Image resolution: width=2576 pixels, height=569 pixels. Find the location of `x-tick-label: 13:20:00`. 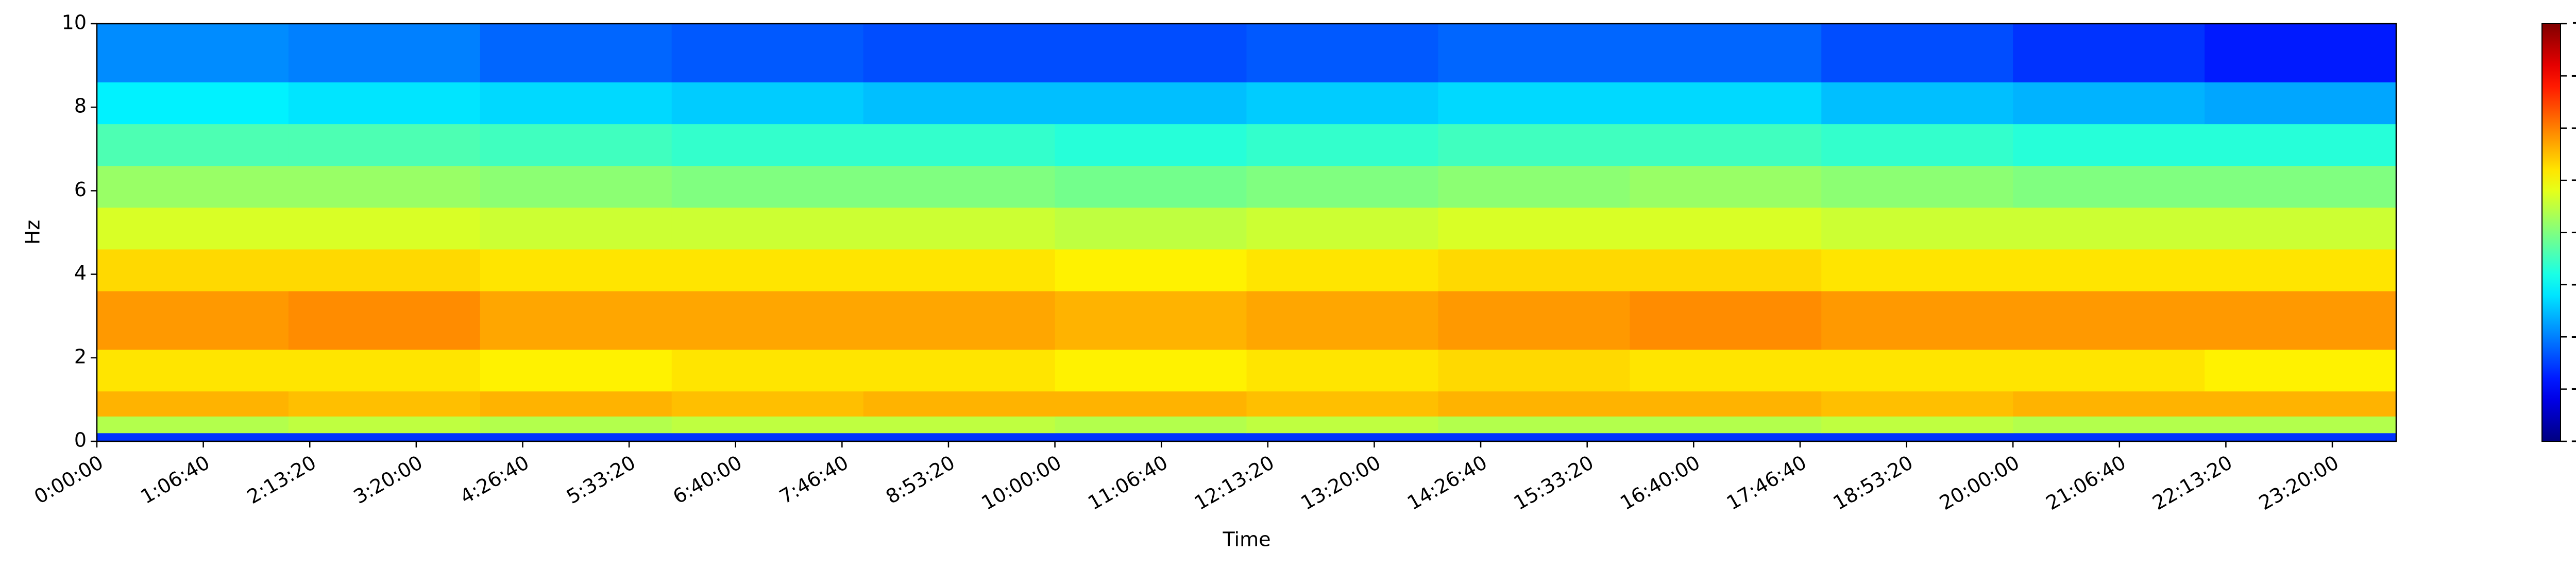

x-tick-label: 13:20:00 is located at coordinates (1340, 482).